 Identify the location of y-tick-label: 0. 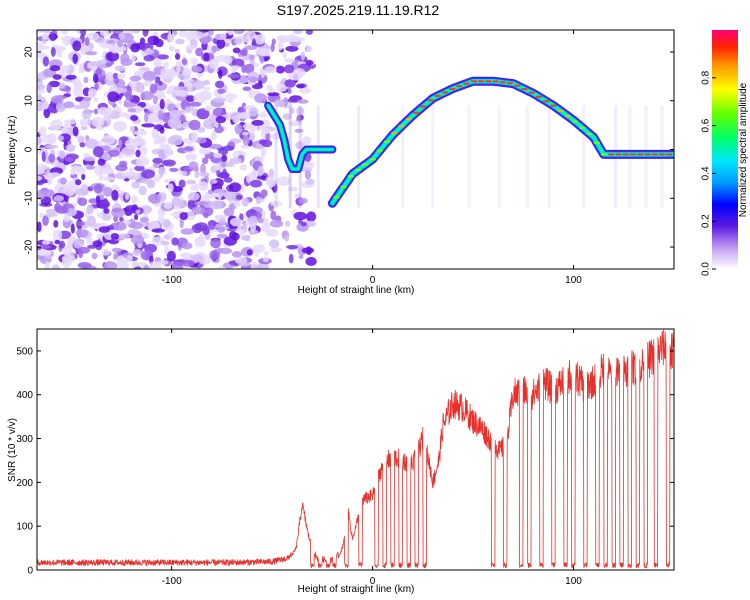
(29, 149).